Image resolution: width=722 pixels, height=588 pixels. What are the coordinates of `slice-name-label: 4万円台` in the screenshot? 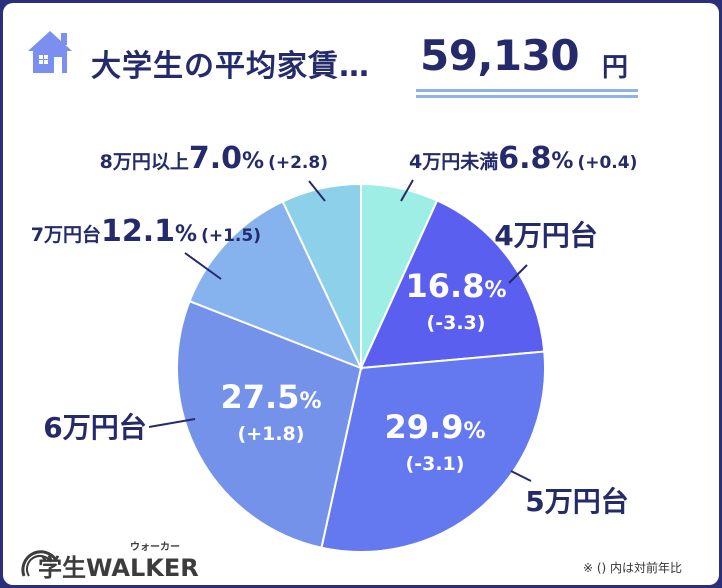 It's located at (545, 235).